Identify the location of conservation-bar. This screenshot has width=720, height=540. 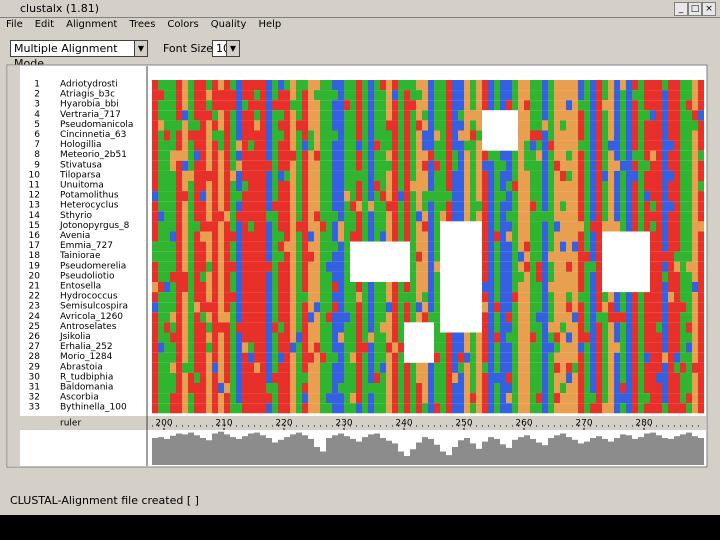
(647, 449).